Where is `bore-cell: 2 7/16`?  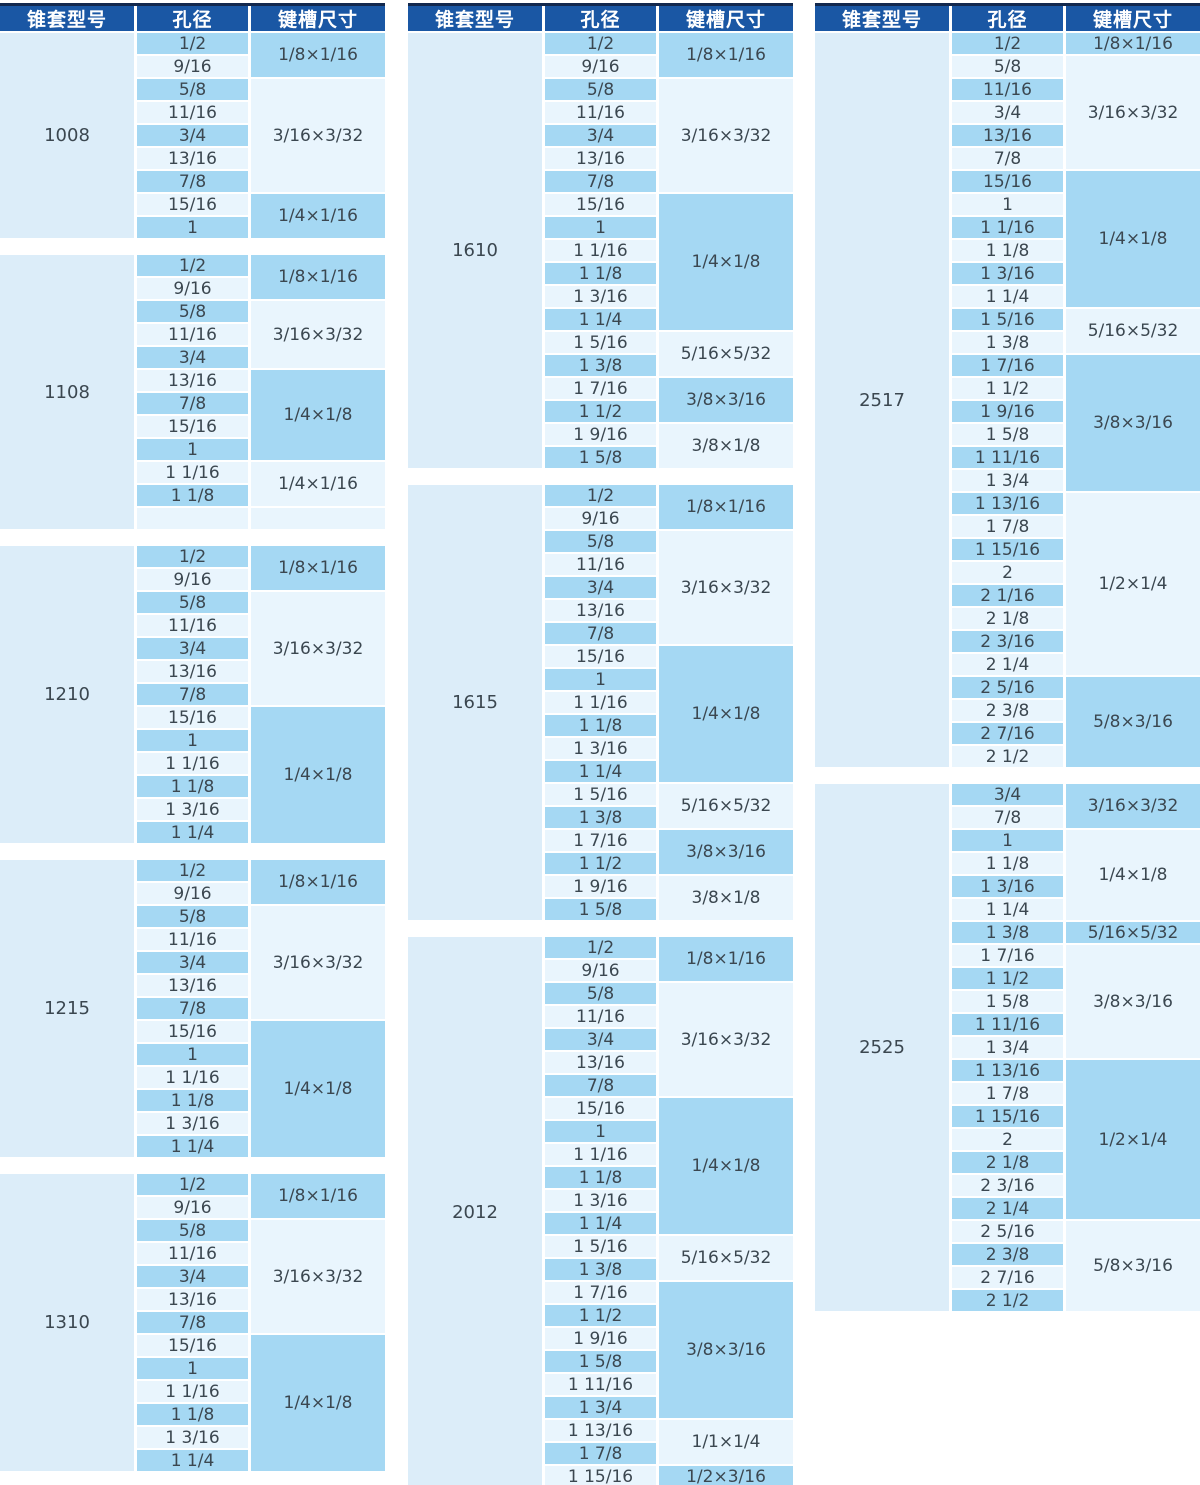 bore-cell: 2 7/16 is located at coordinates (1007, 733).